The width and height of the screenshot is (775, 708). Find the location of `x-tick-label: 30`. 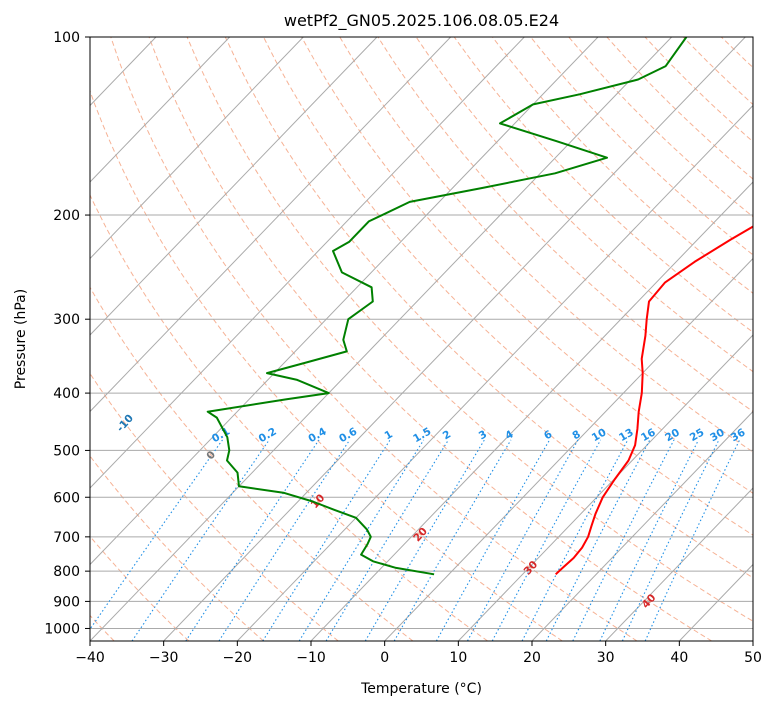

x-tick-label: 30 is located at coordinates (606, 658).